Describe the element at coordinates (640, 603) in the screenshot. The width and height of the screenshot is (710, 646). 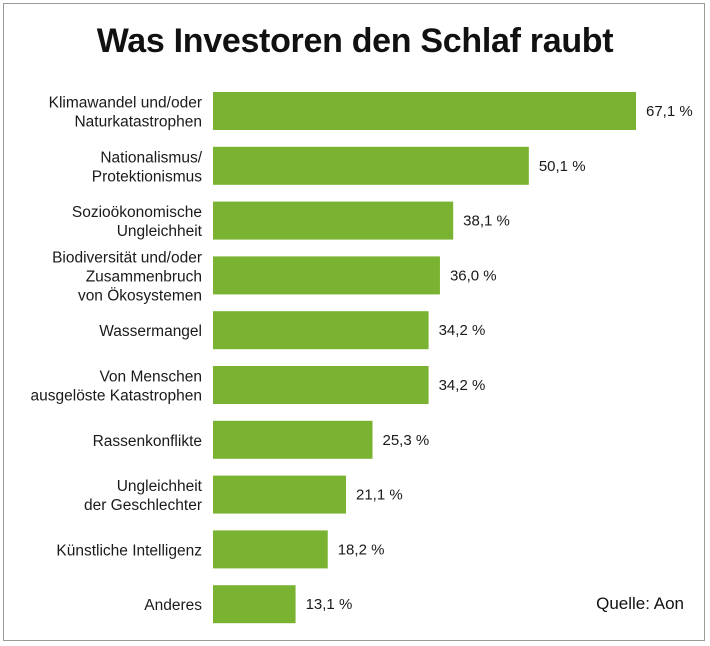
I see `source-note: Quelle: Aon` at that location.